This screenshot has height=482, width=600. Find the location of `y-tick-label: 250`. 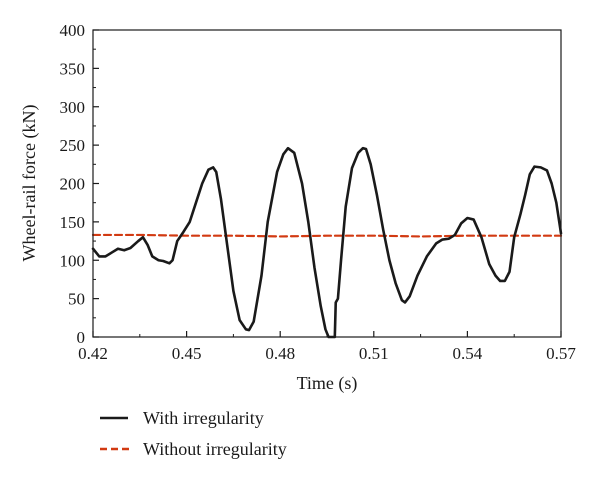

y-tick-label: 250 is located at coordinates (73, 145).